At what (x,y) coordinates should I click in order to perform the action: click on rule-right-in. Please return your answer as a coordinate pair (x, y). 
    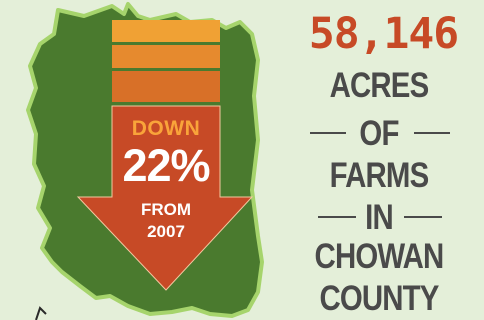
    Looking at the image, I should click on (423, 217).